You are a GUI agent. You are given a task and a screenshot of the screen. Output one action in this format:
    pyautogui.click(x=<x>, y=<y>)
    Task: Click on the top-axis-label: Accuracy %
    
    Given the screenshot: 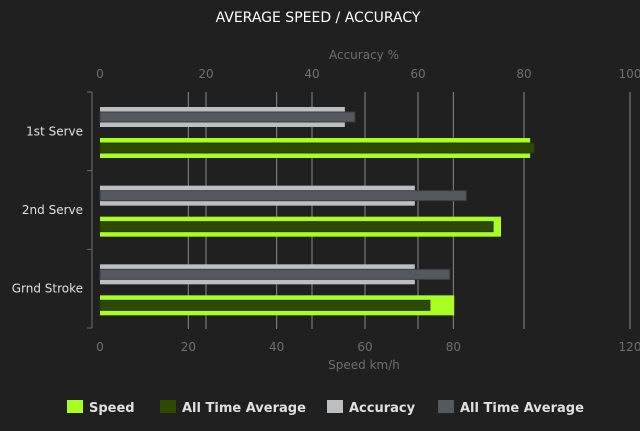 What is the action you would take?
    pyautogui.click(x=364, y=55)
    